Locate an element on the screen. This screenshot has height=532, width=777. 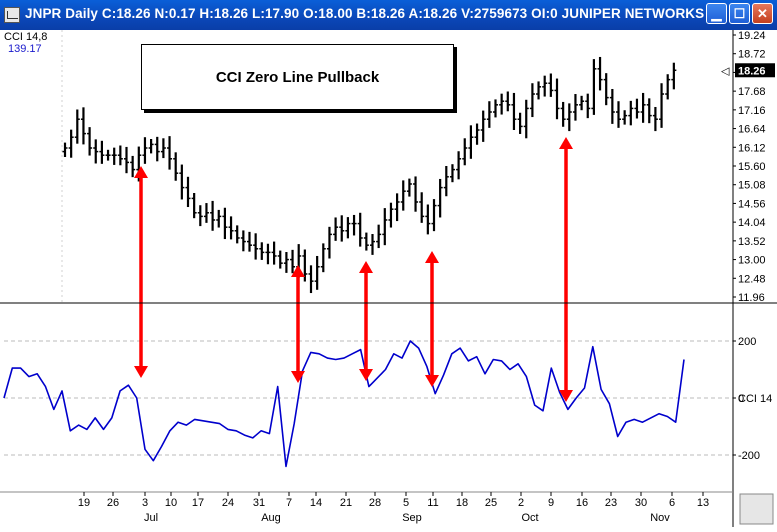
last-price-label: 18.26 is located at coordinates (752, 71).